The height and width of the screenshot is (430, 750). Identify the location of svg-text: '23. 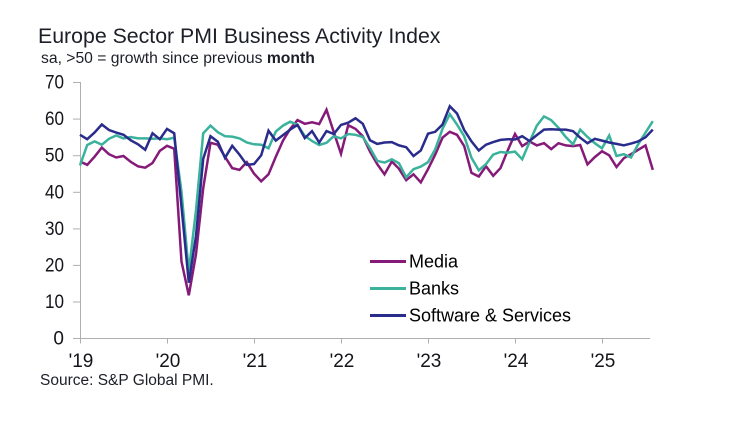
(429, 361).